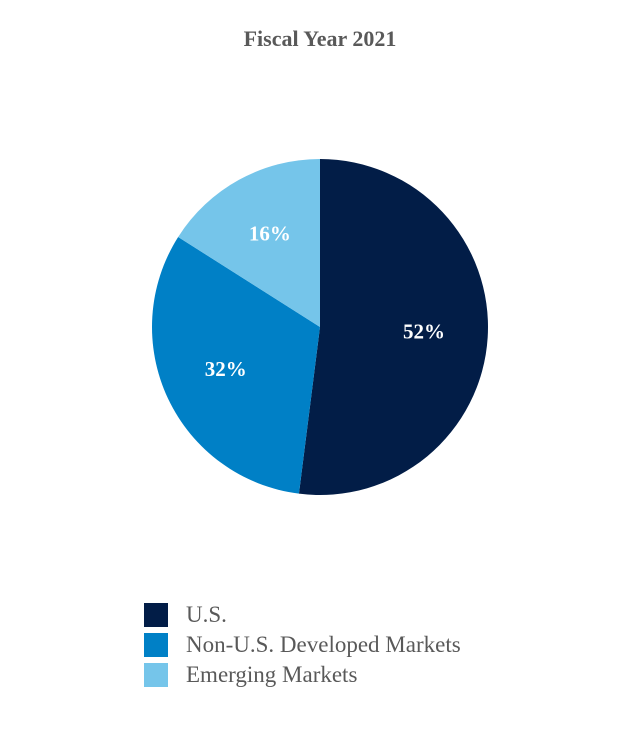 The height and width of the screenshot is (730, 640). Describe the element at coordinates (206, 614) in the screenshot. I see `legend-label-us: U.S.` at that location.